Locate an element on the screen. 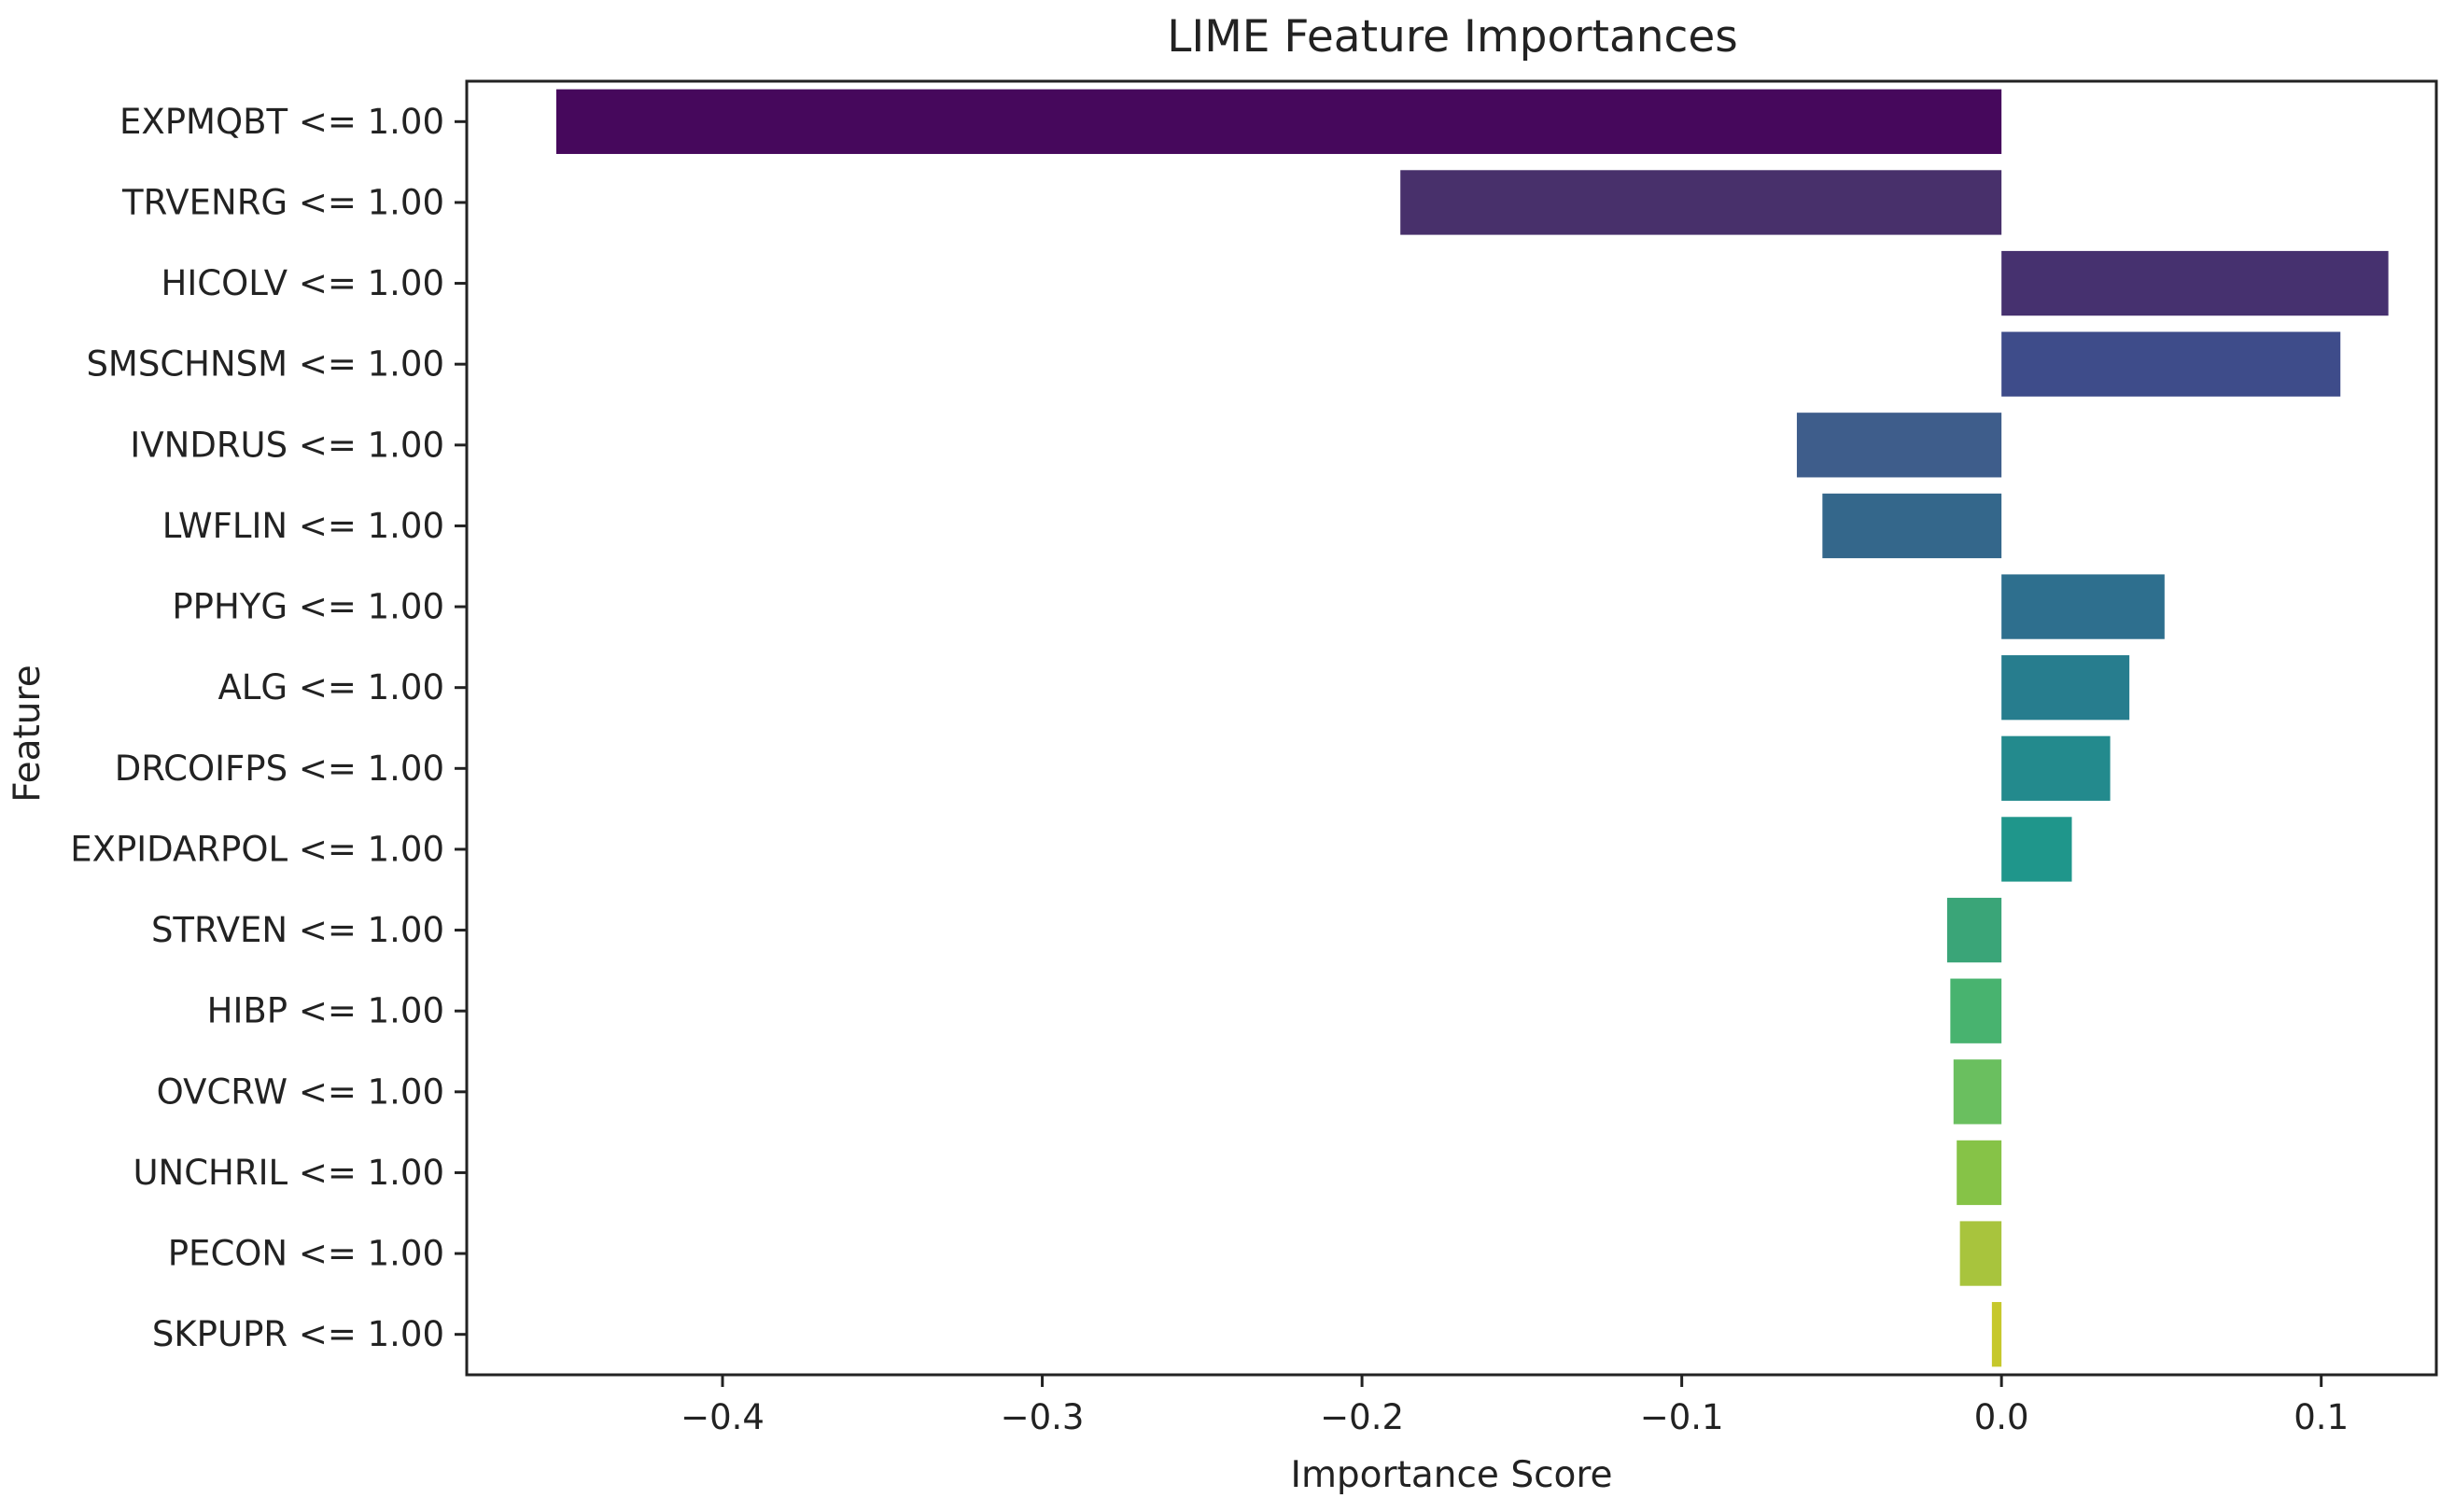  y-tick-label: UNCHRIL <= 1.00 is located at coordinates (288, 1173).